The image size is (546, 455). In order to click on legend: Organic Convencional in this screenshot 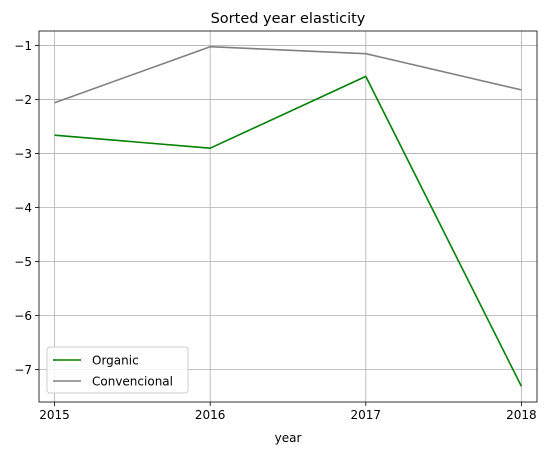, I will do `click(117, 370)`.